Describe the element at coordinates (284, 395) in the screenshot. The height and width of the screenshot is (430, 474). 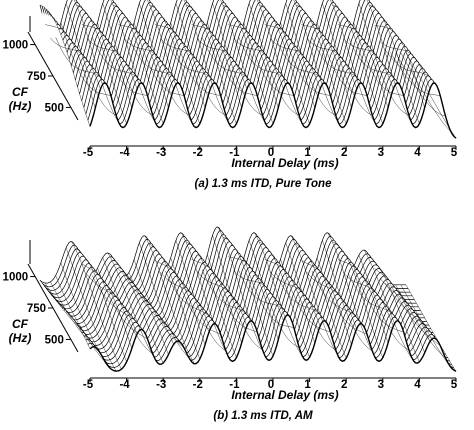
I see `x-axis-label-b: Internal Delay (ms)` at that location.